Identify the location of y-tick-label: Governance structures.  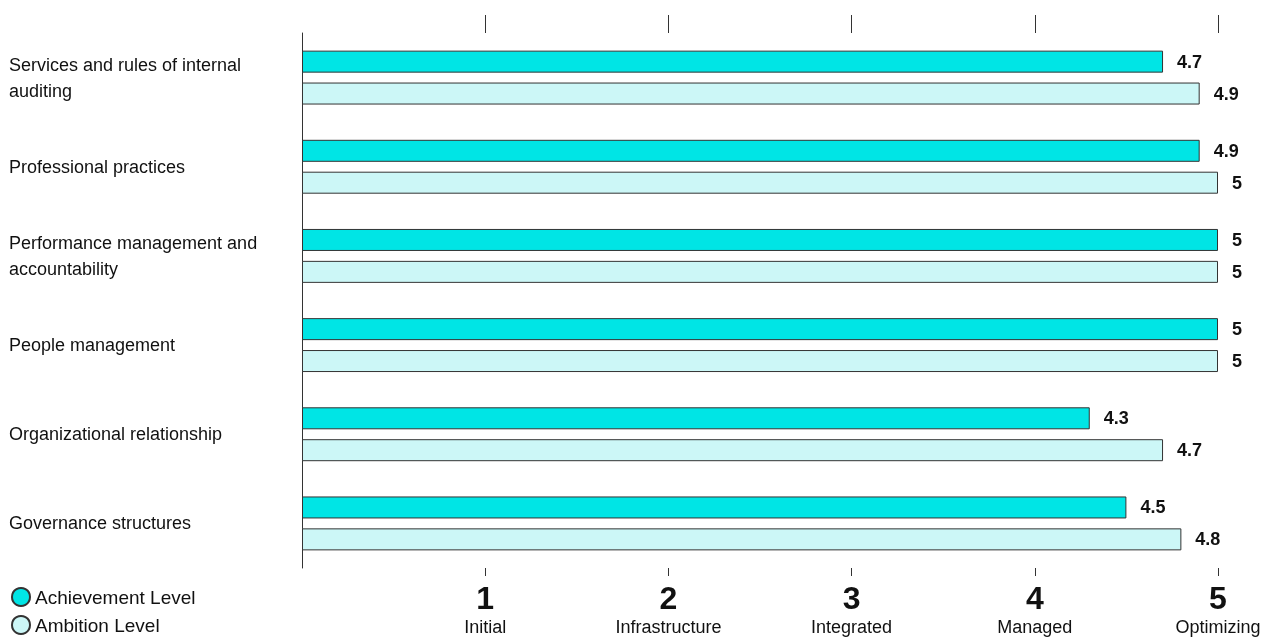
(100, 523).